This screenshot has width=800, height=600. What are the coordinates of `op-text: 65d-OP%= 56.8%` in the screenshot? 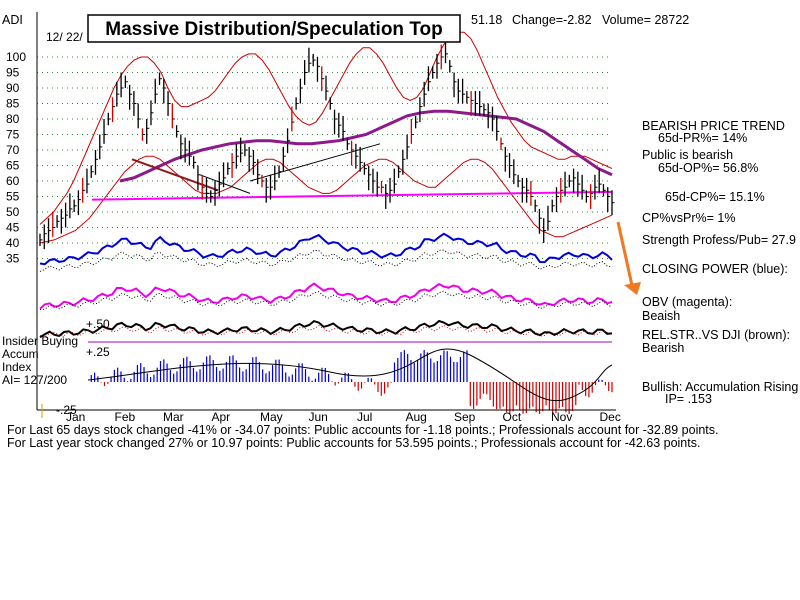 It's located at (708, 168).